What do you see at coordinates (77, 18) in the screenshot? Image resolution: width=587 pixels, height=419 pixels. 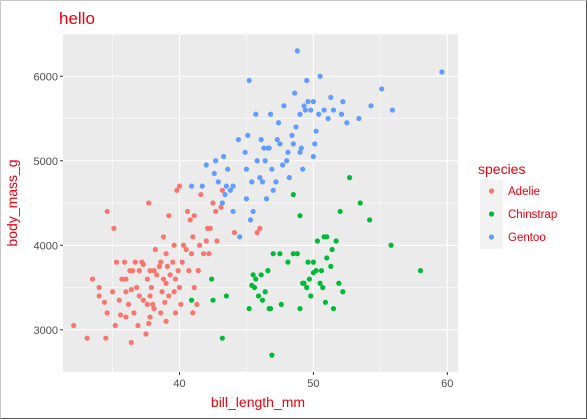 I see `chart-title: hello` at bounding box center [77, 18].